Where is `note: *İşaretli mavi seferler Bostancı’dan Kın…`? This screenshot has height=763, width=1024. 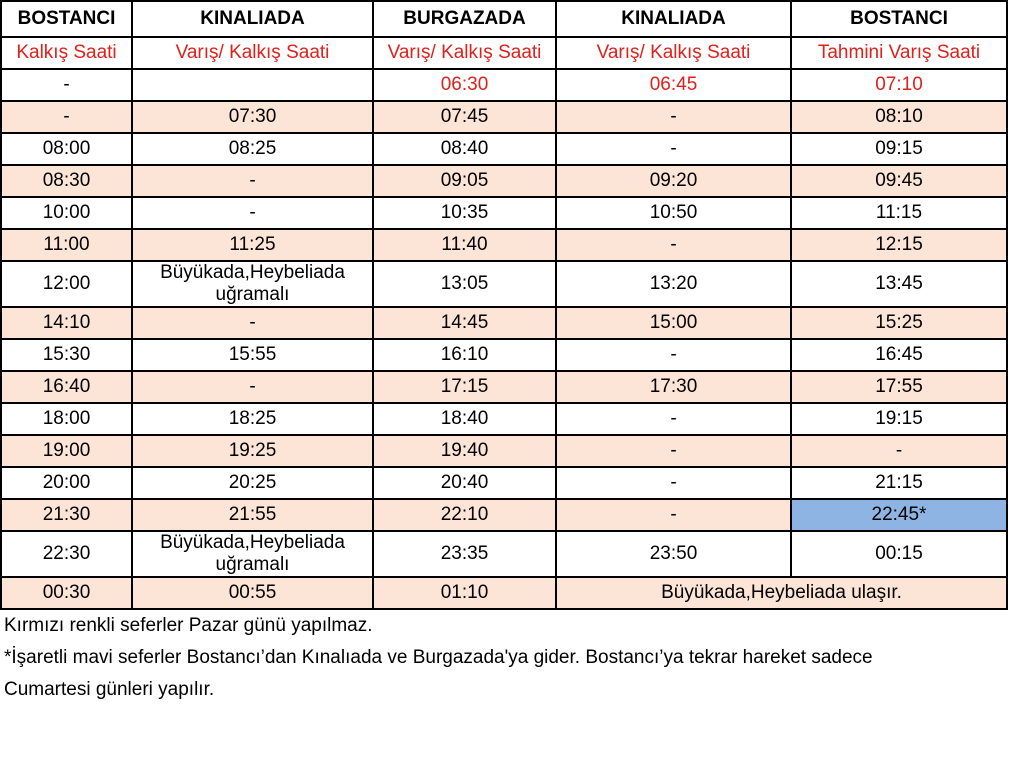 note: *İşaretli mavi seferler Bostancı’dan Kın… is located at coordinates (438, 657).